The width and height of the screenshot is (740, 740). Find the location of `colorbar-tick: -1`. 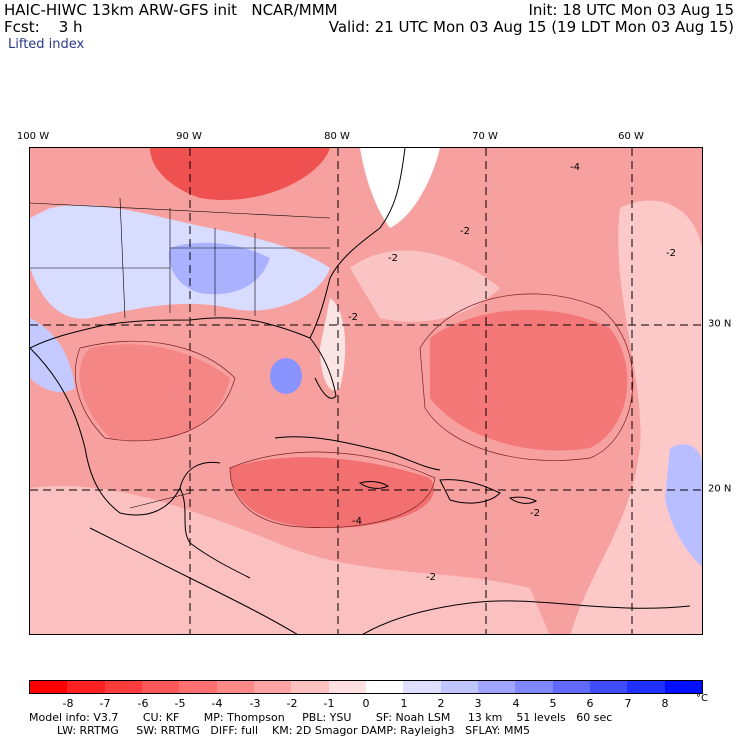

colorbar-tick: -1 is located at coordinates (329, 703).